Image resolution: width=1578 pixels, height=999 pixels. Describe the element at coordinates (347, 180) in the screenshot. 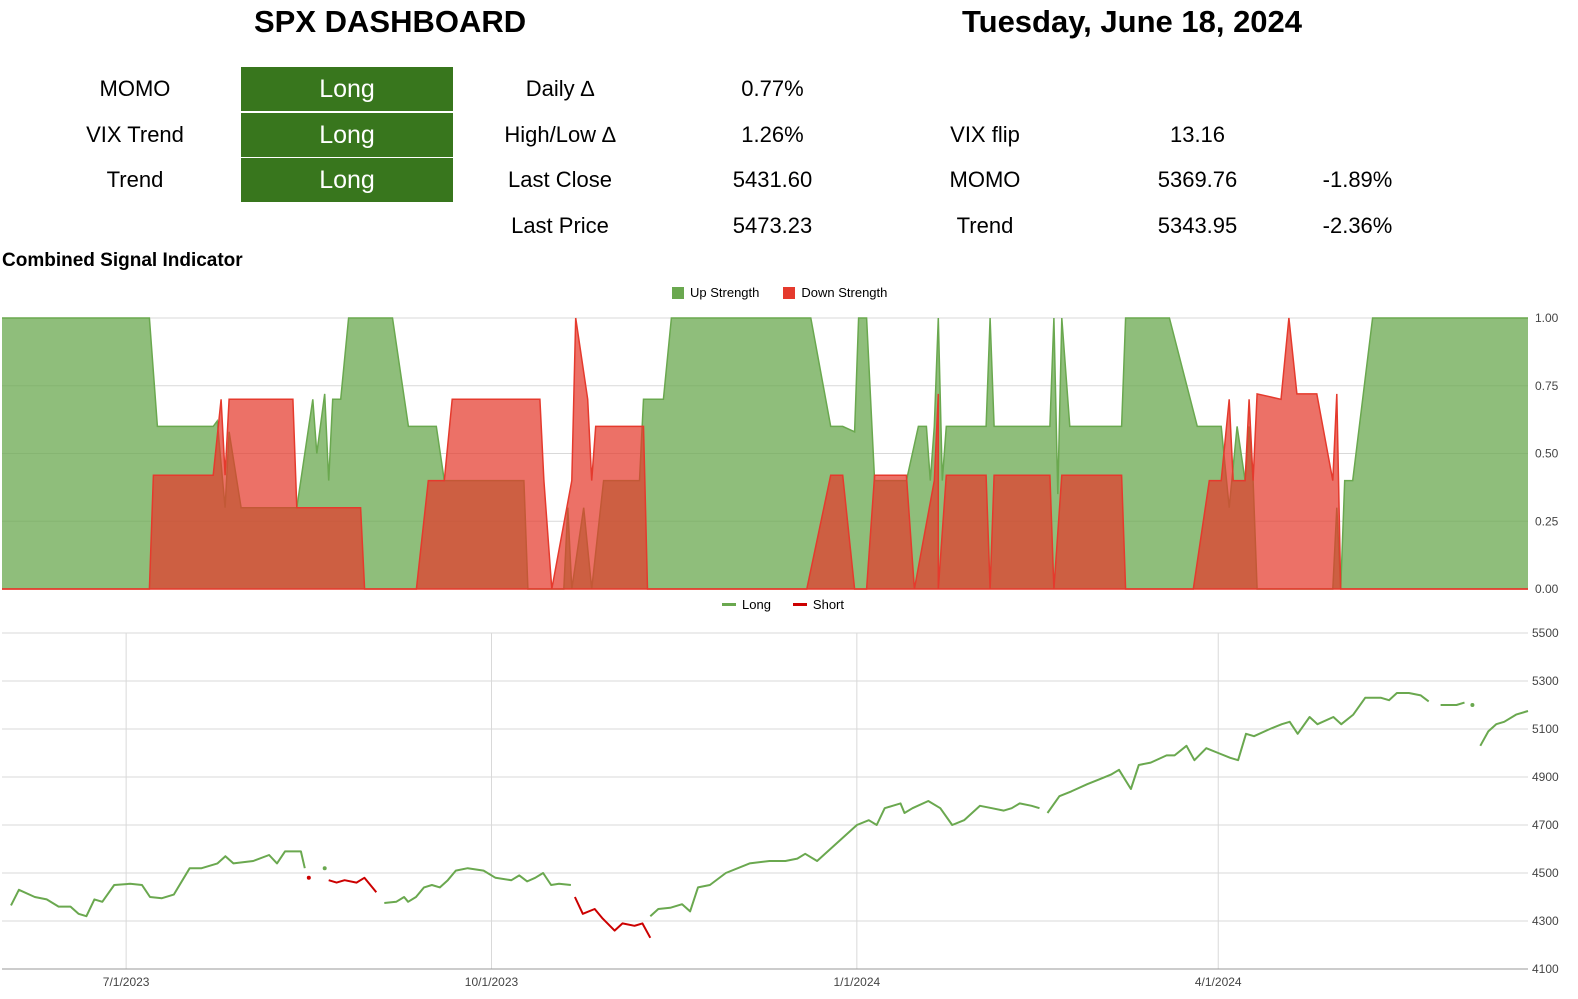

I see `signal-value-trend: Long` at that location.